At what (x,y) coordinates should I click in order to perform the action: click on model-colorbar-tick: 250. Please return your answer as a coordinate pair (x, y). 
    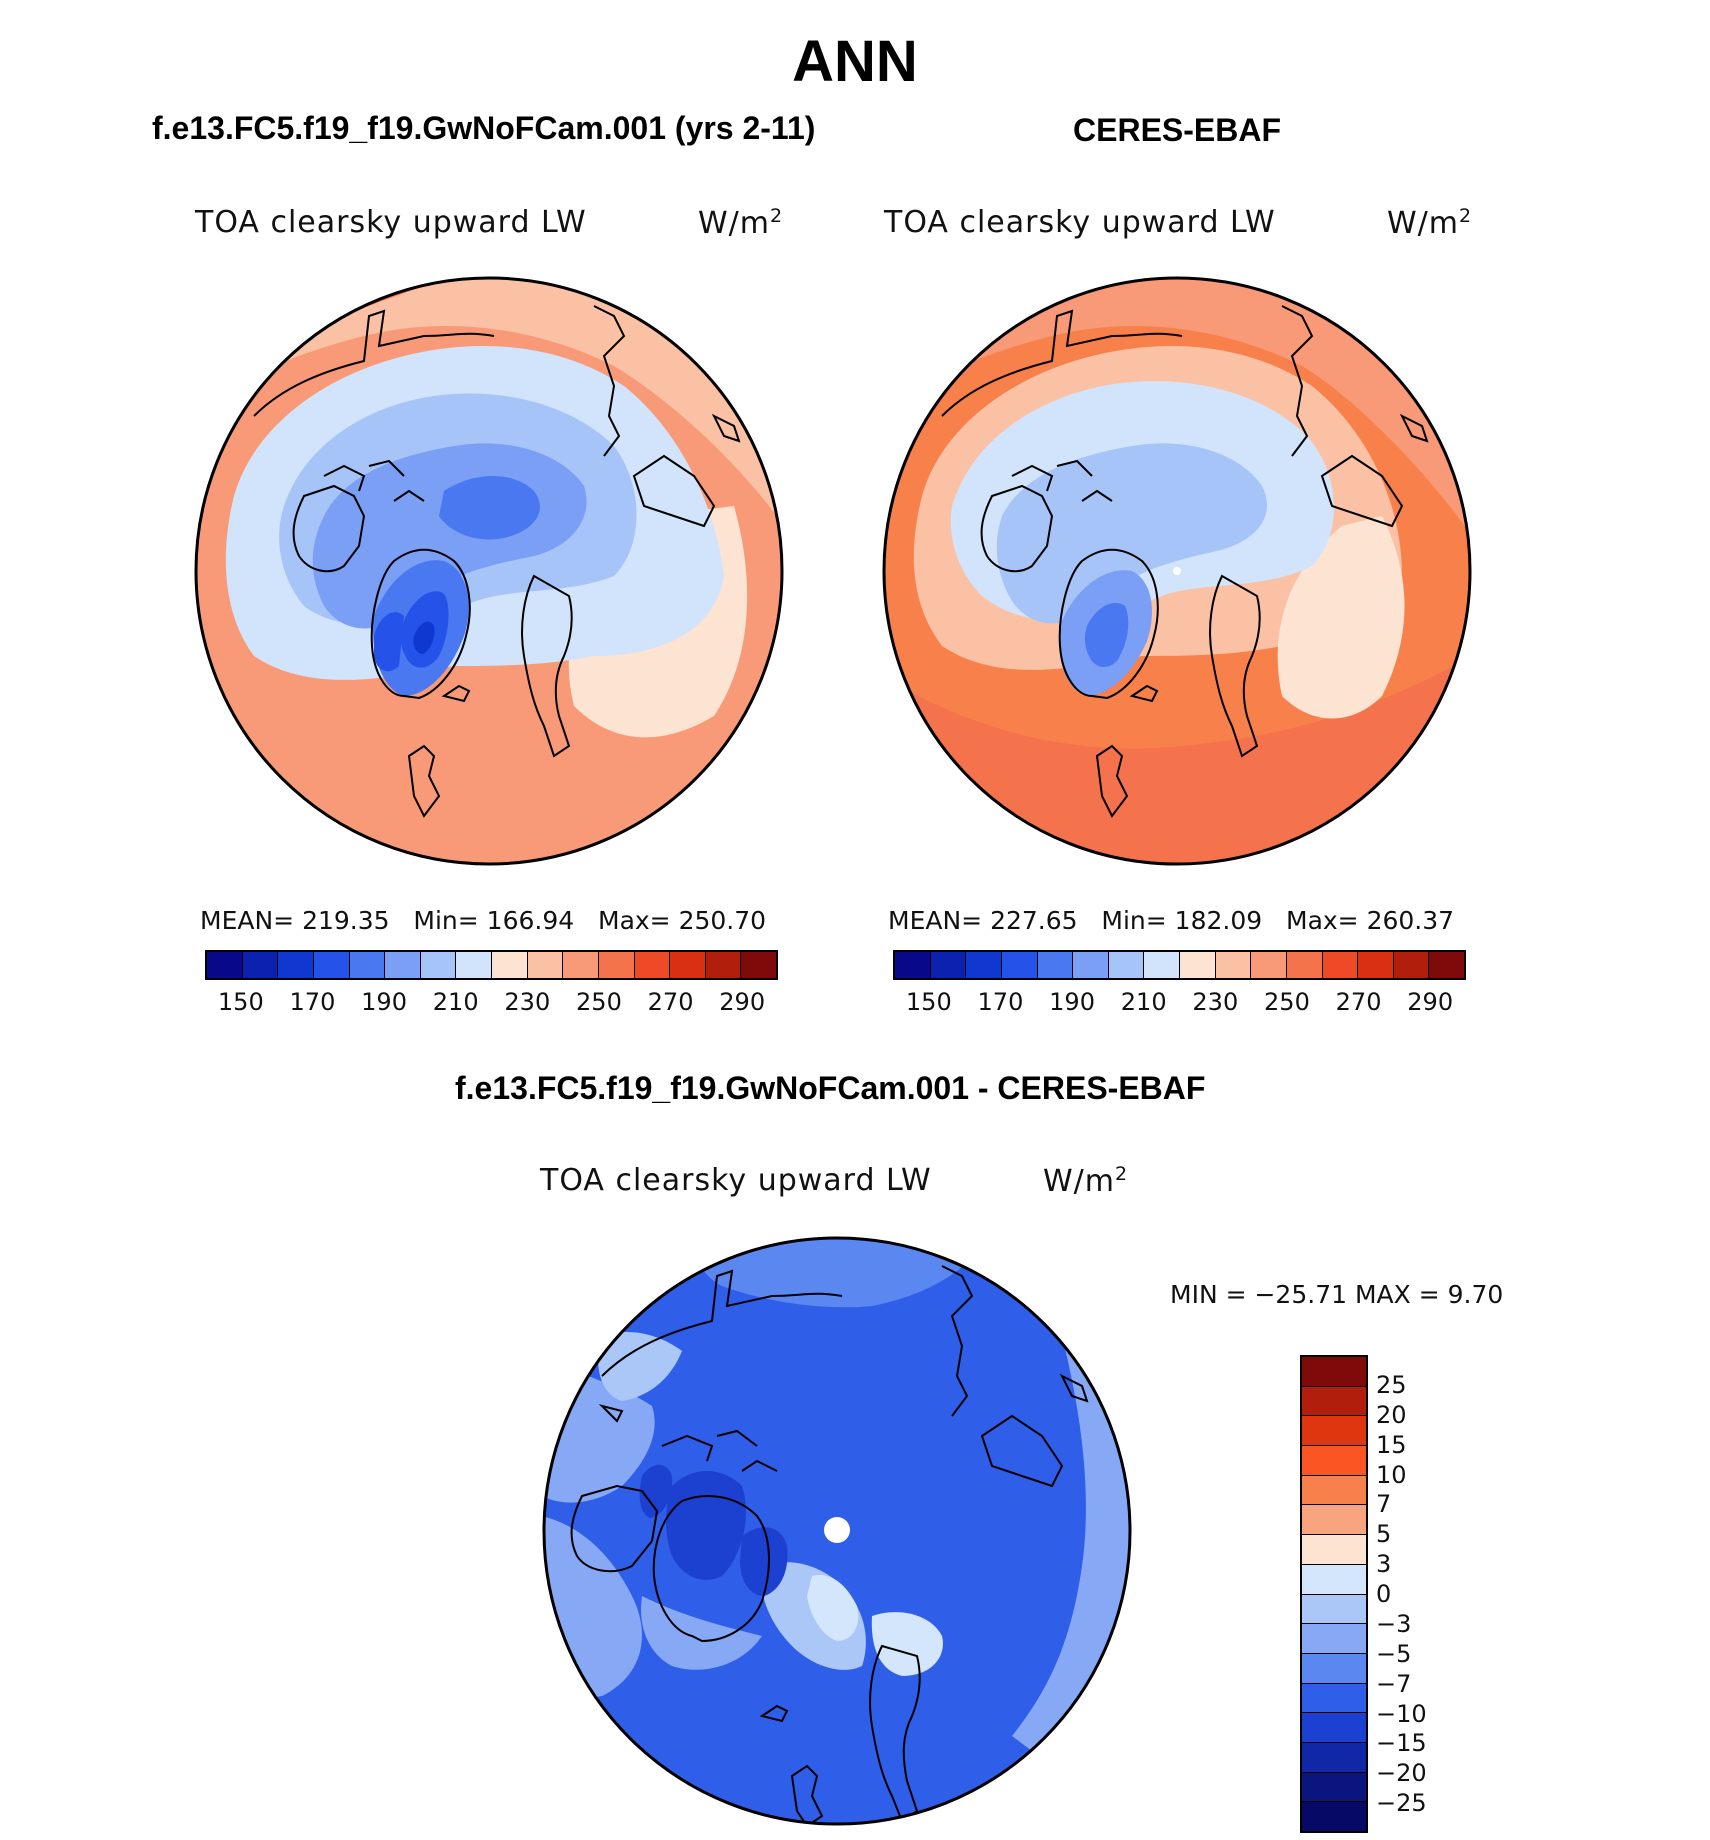
    Looking at the image, I should click on (599, 1002).